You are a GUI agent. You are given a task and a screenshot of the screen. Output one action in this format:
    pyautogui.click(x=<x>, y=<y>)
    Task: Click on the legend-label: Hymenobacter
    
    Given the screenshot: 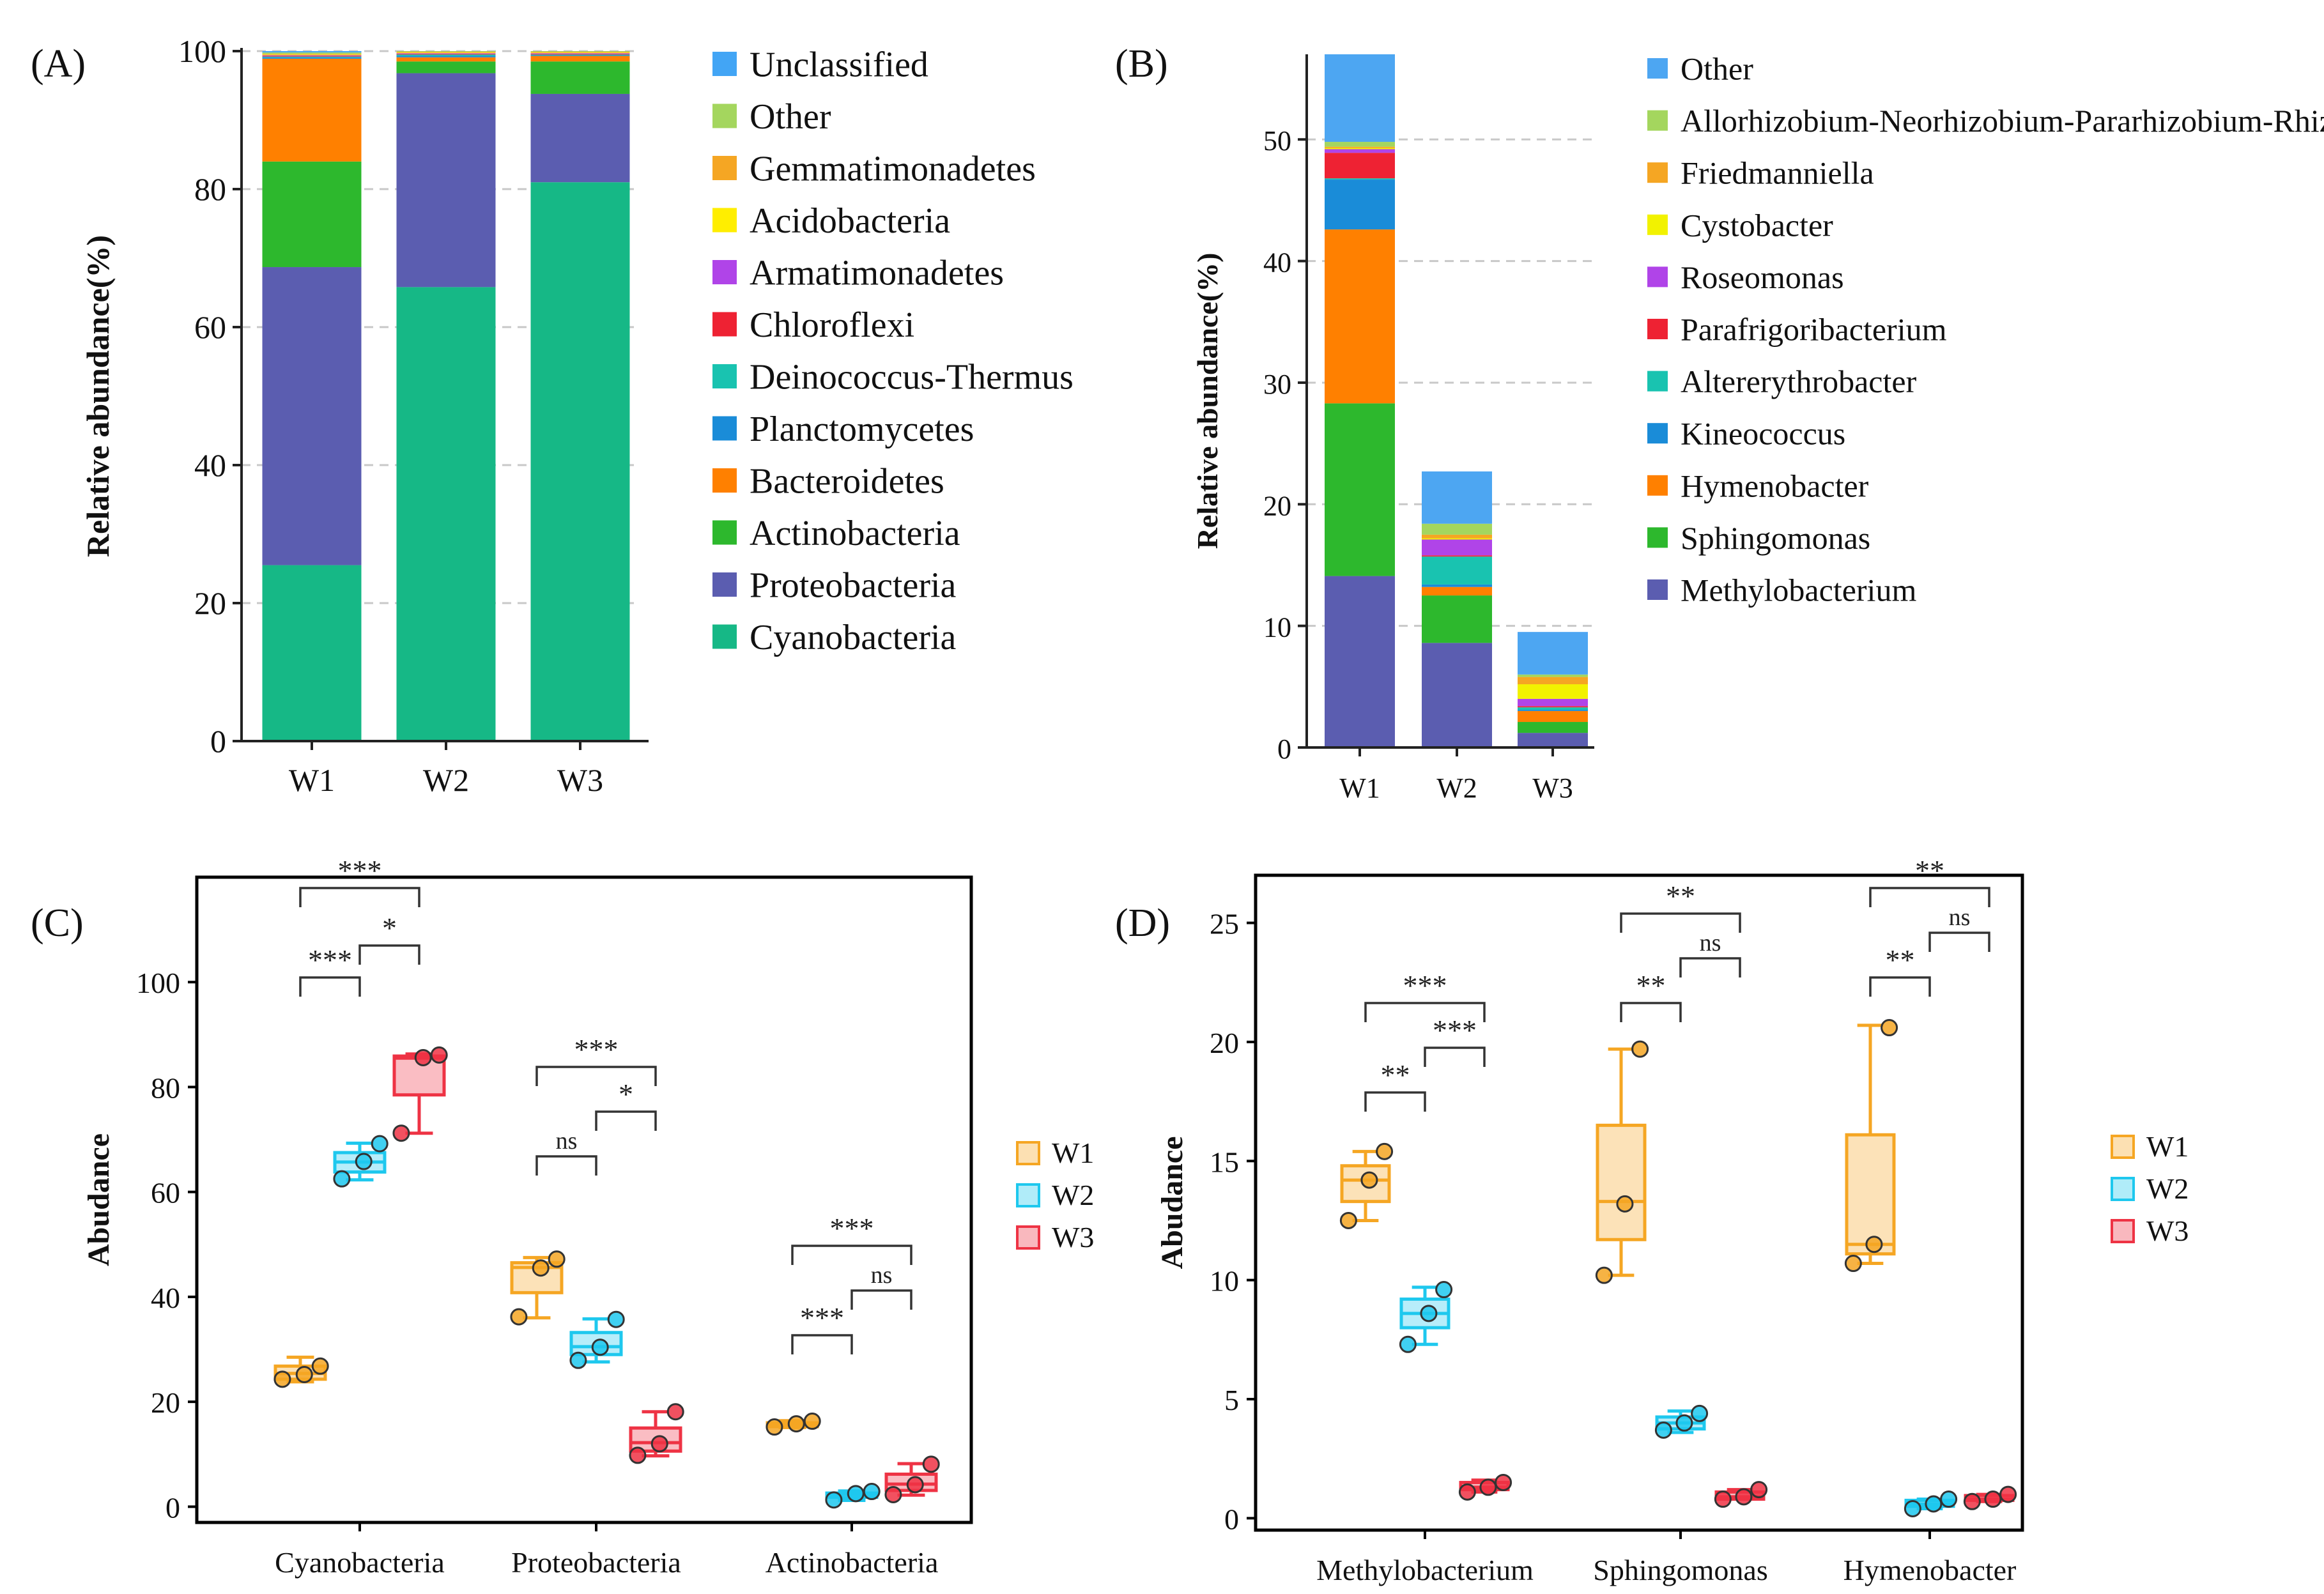 What is the action you would take?
    pyautogui.click(x=1775, y=485)
    